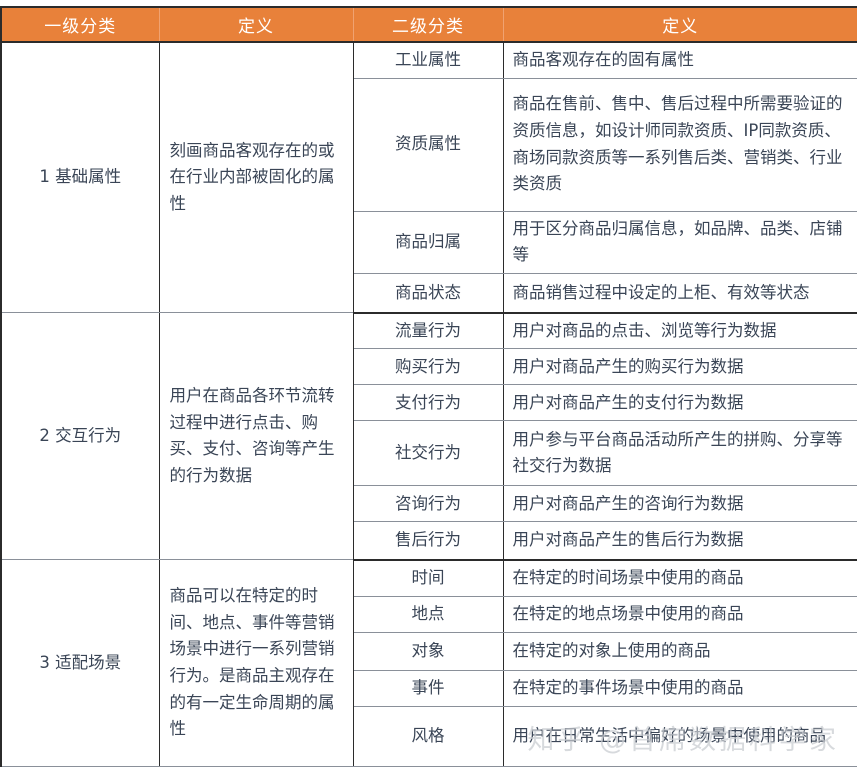 Image resolution: width=857 pixels, height=771 pixels. I want to click on level2-category-cell: 资质属性, so click(428, 145).